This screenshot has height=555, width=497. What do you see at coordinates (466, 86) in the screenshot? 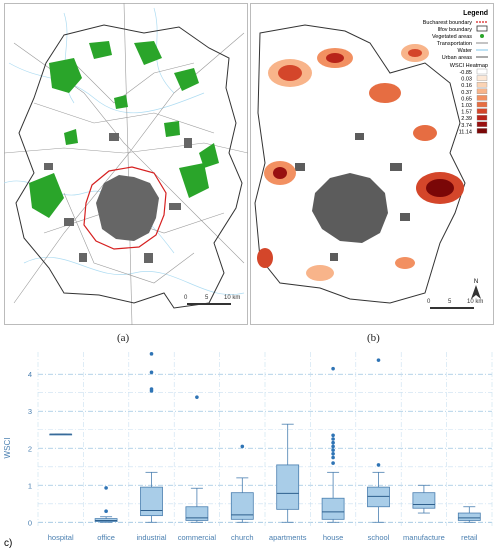
I see `heatmap-value: 0.16` at bounding box center [466, 86].